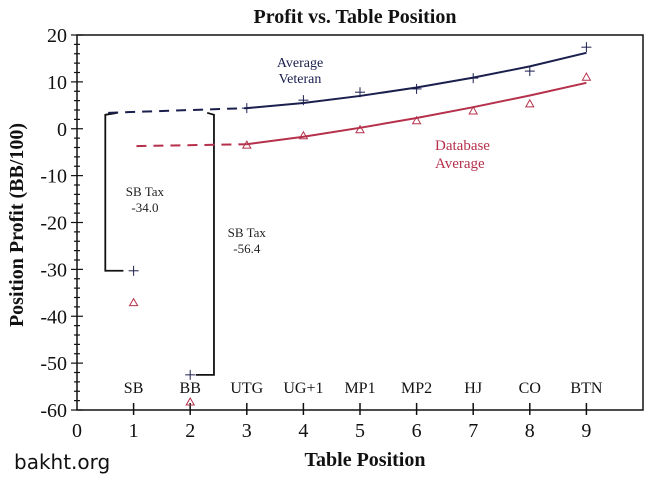 The height and width of the screenshot is (480, 650). Describe the element at coordinates (53, 224) in the screenshot. I see `y-tick-label: -20` at that location.